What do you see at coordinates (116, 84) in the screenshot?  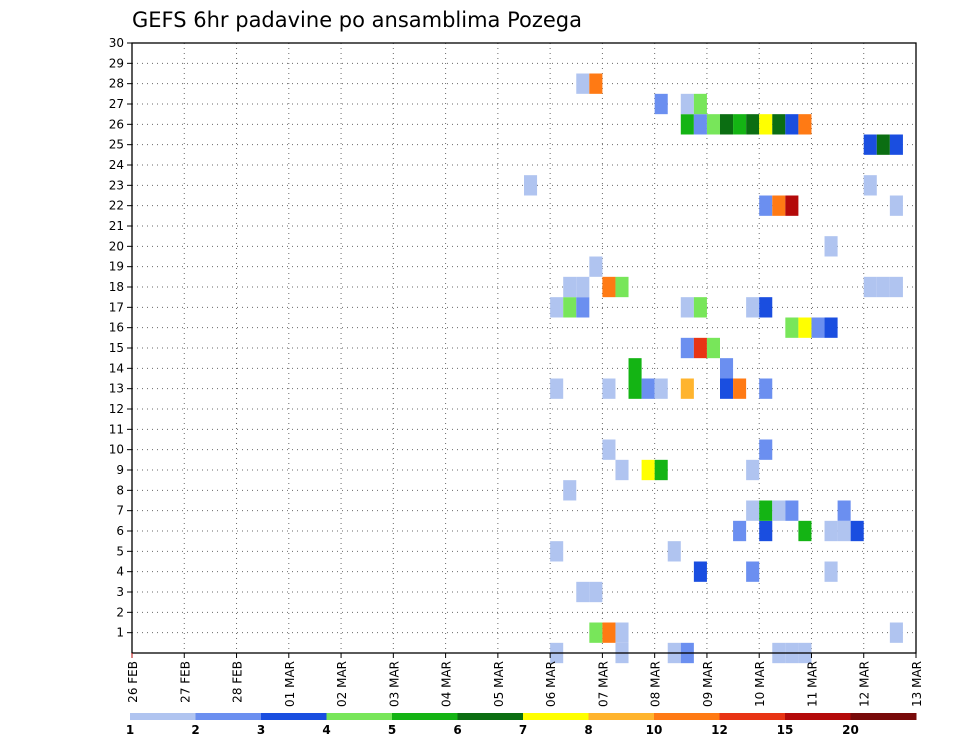 I see `y-tick-label: 28` at bounding box center [116, 84].